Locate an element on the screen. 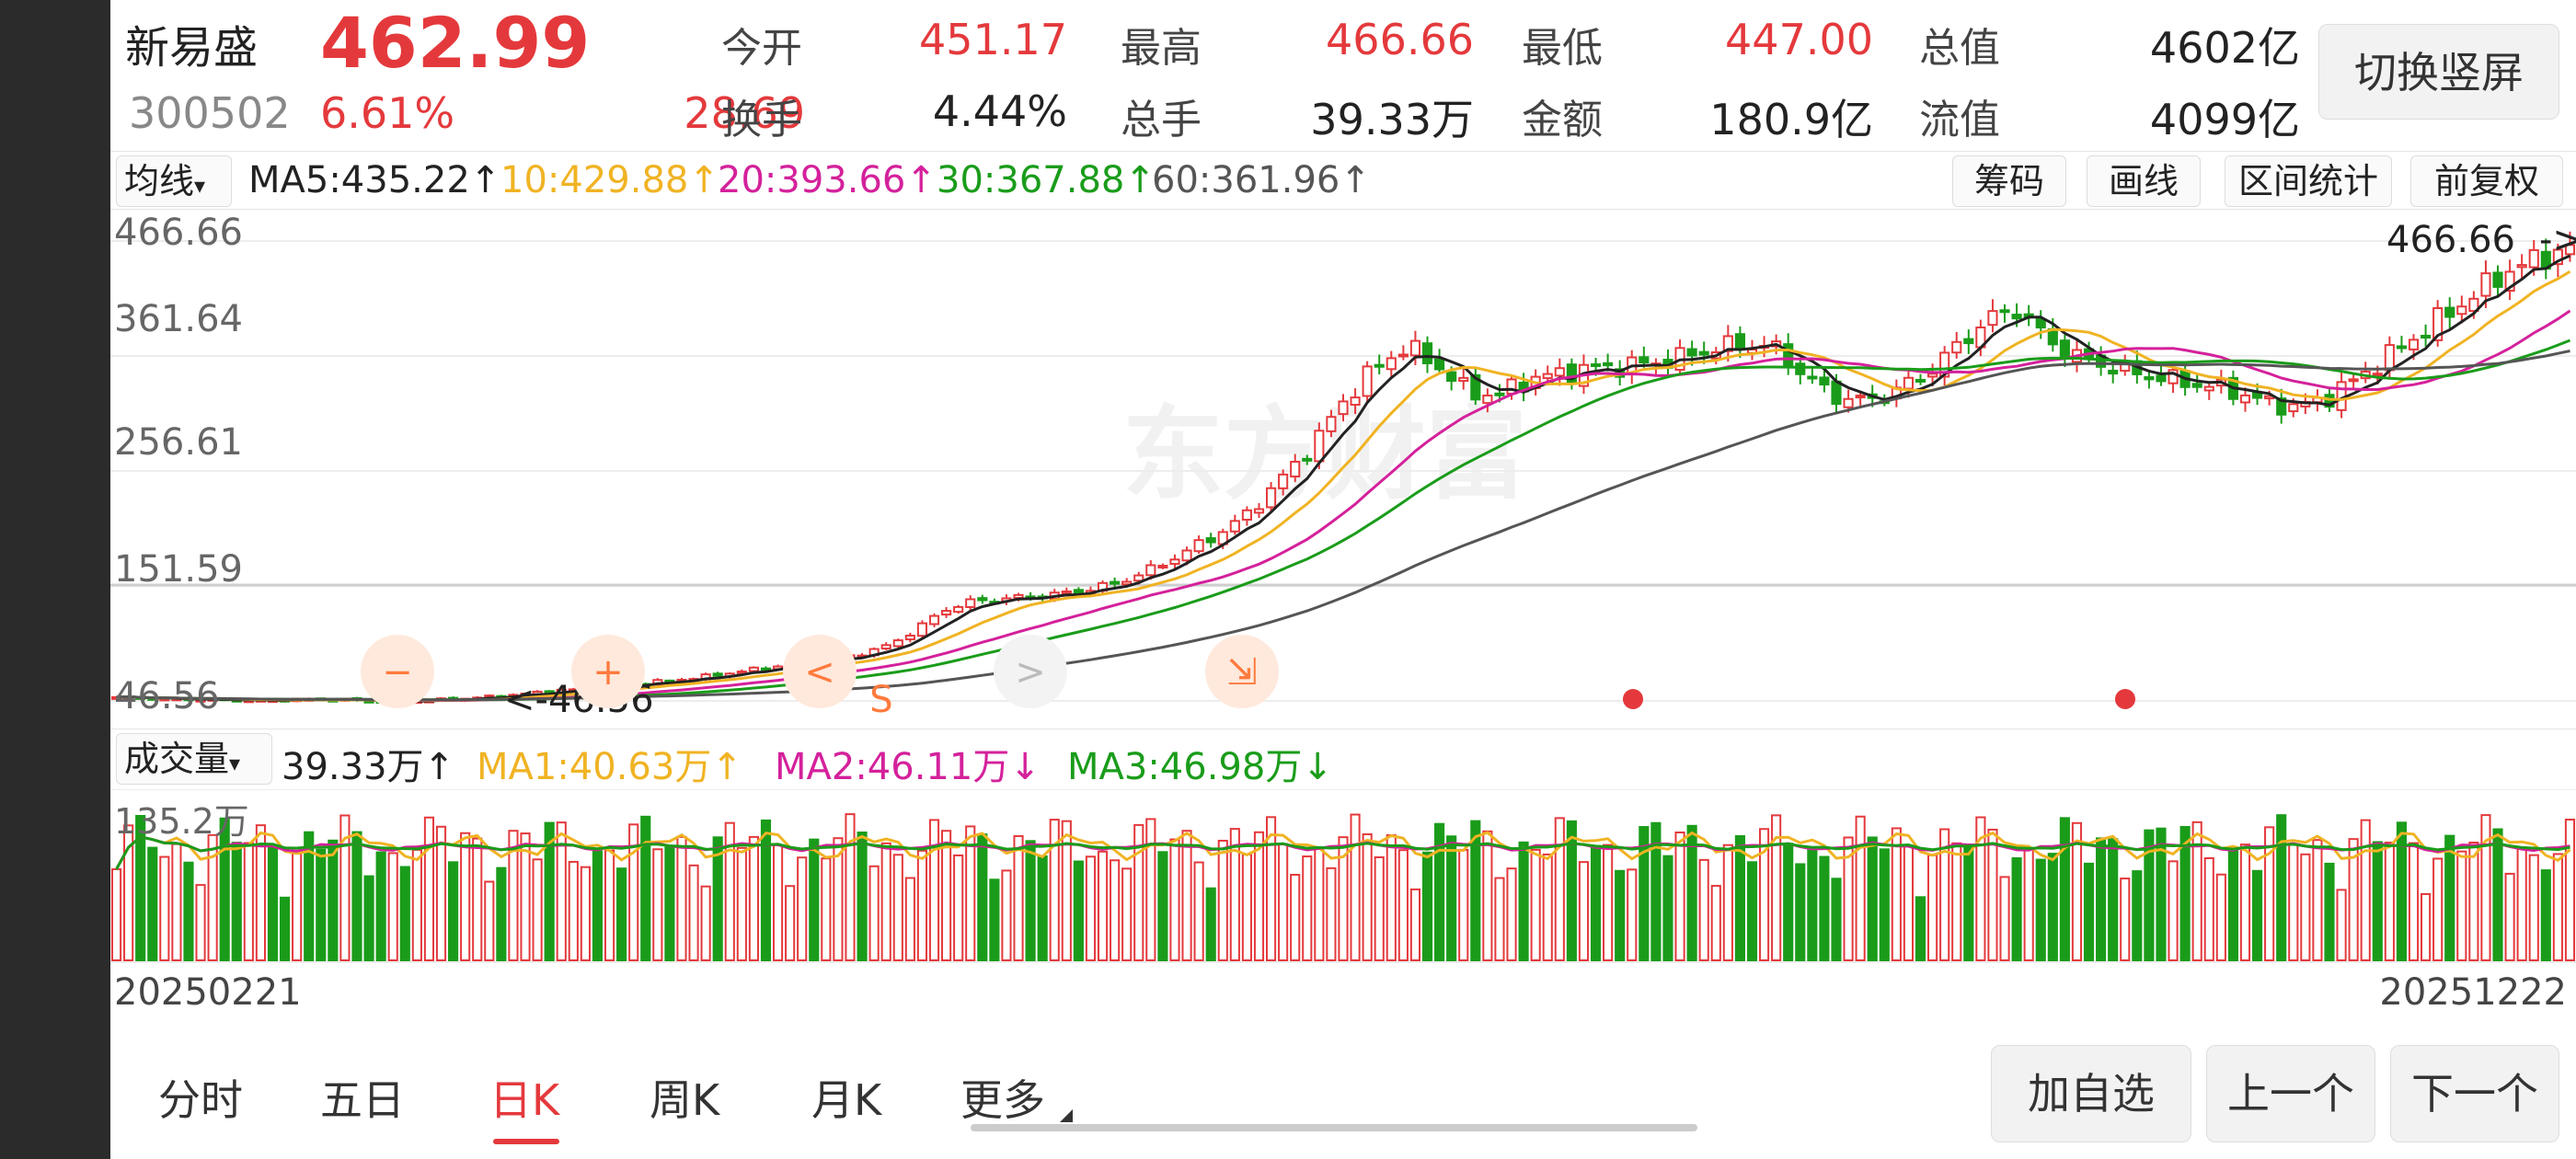 The image size is (2576, 1159). high-value: 466.66 is located at coordinates (1400, 39).